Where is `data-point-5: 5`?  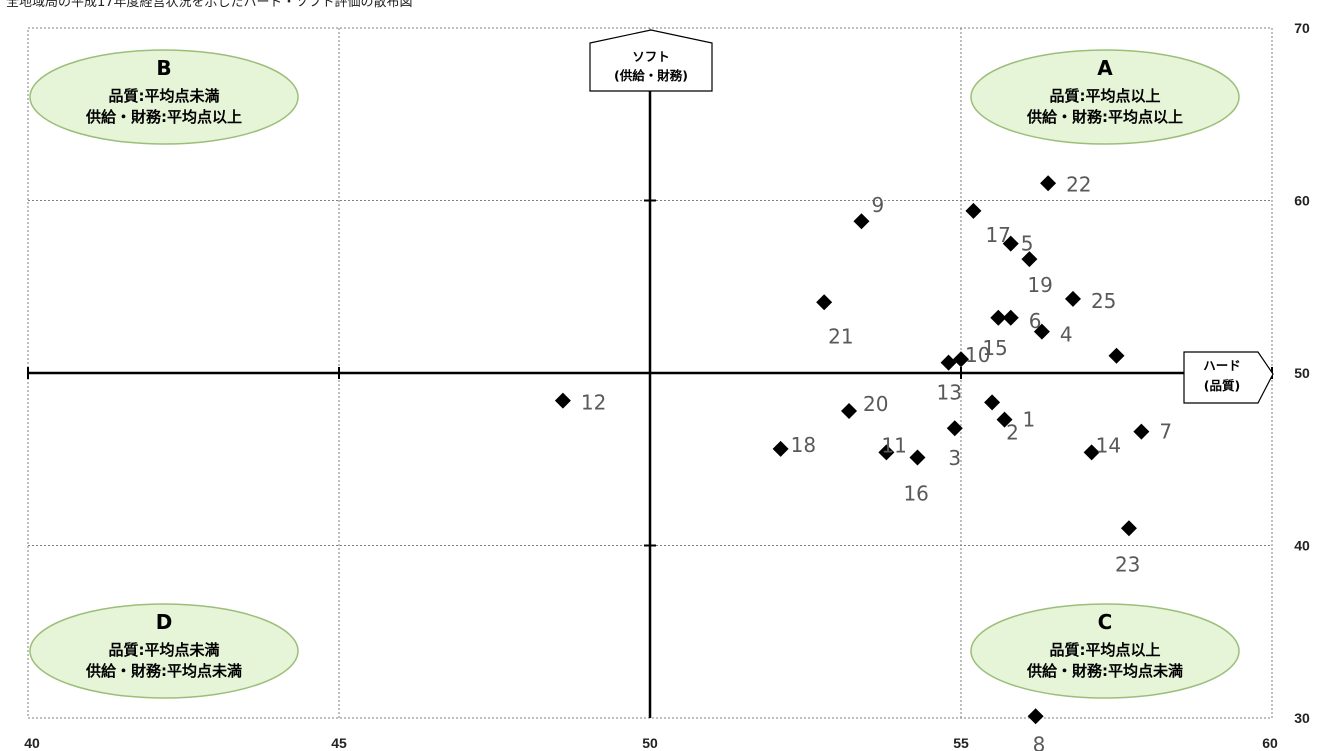
data-point-5: 5 is located at coordinates (1018, 244).